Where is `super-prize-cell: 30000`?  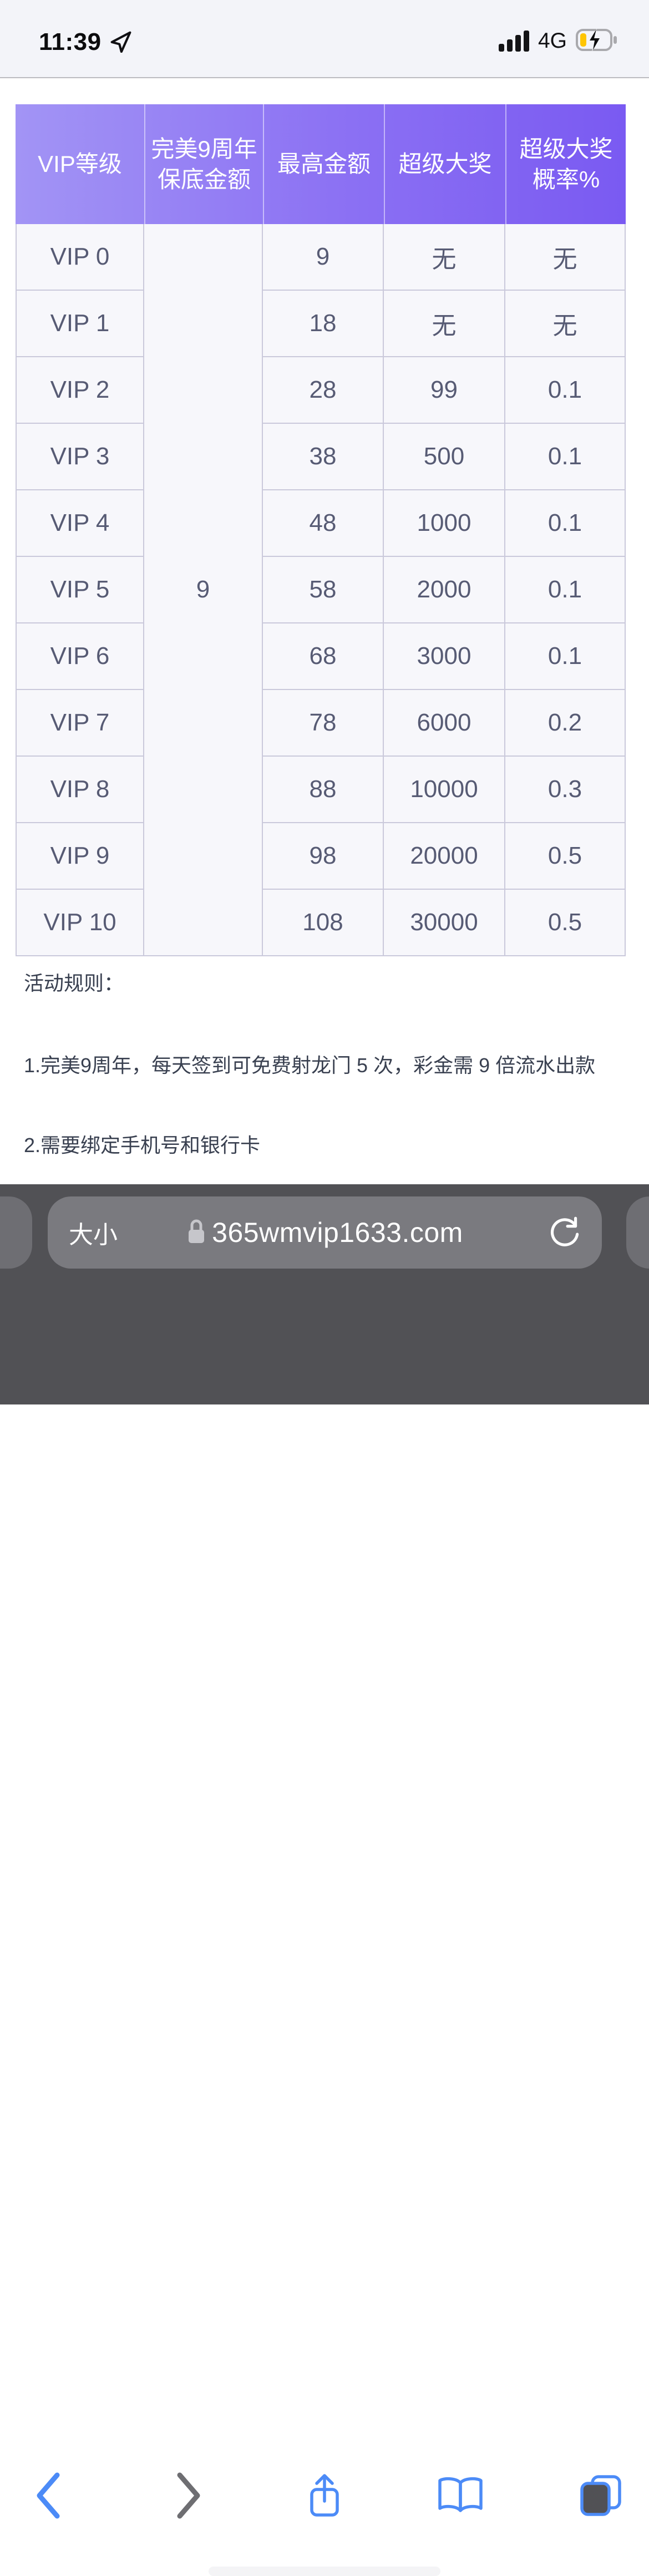
super-prize-cell: 30000 is located at coordinates (445, 923).